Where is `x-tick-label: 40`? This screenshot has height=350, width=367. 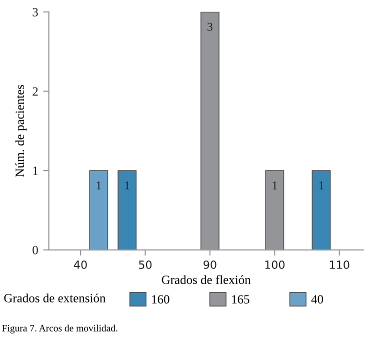 x-tick-label: 40 is located at coordinates (80, 264).